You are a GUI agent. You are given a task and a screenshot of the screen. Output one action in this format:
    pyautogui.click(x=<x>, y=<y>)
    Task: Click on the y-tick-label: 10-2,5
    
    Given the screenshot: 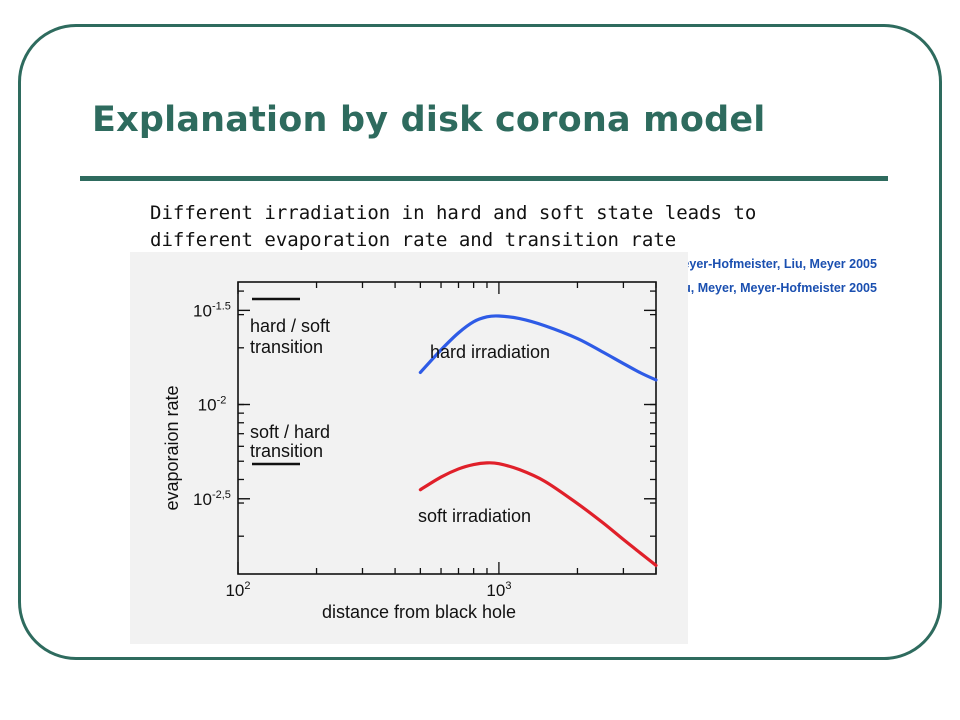 What is the action you would take?
    pyautogui.click(x=212, y=499)
    